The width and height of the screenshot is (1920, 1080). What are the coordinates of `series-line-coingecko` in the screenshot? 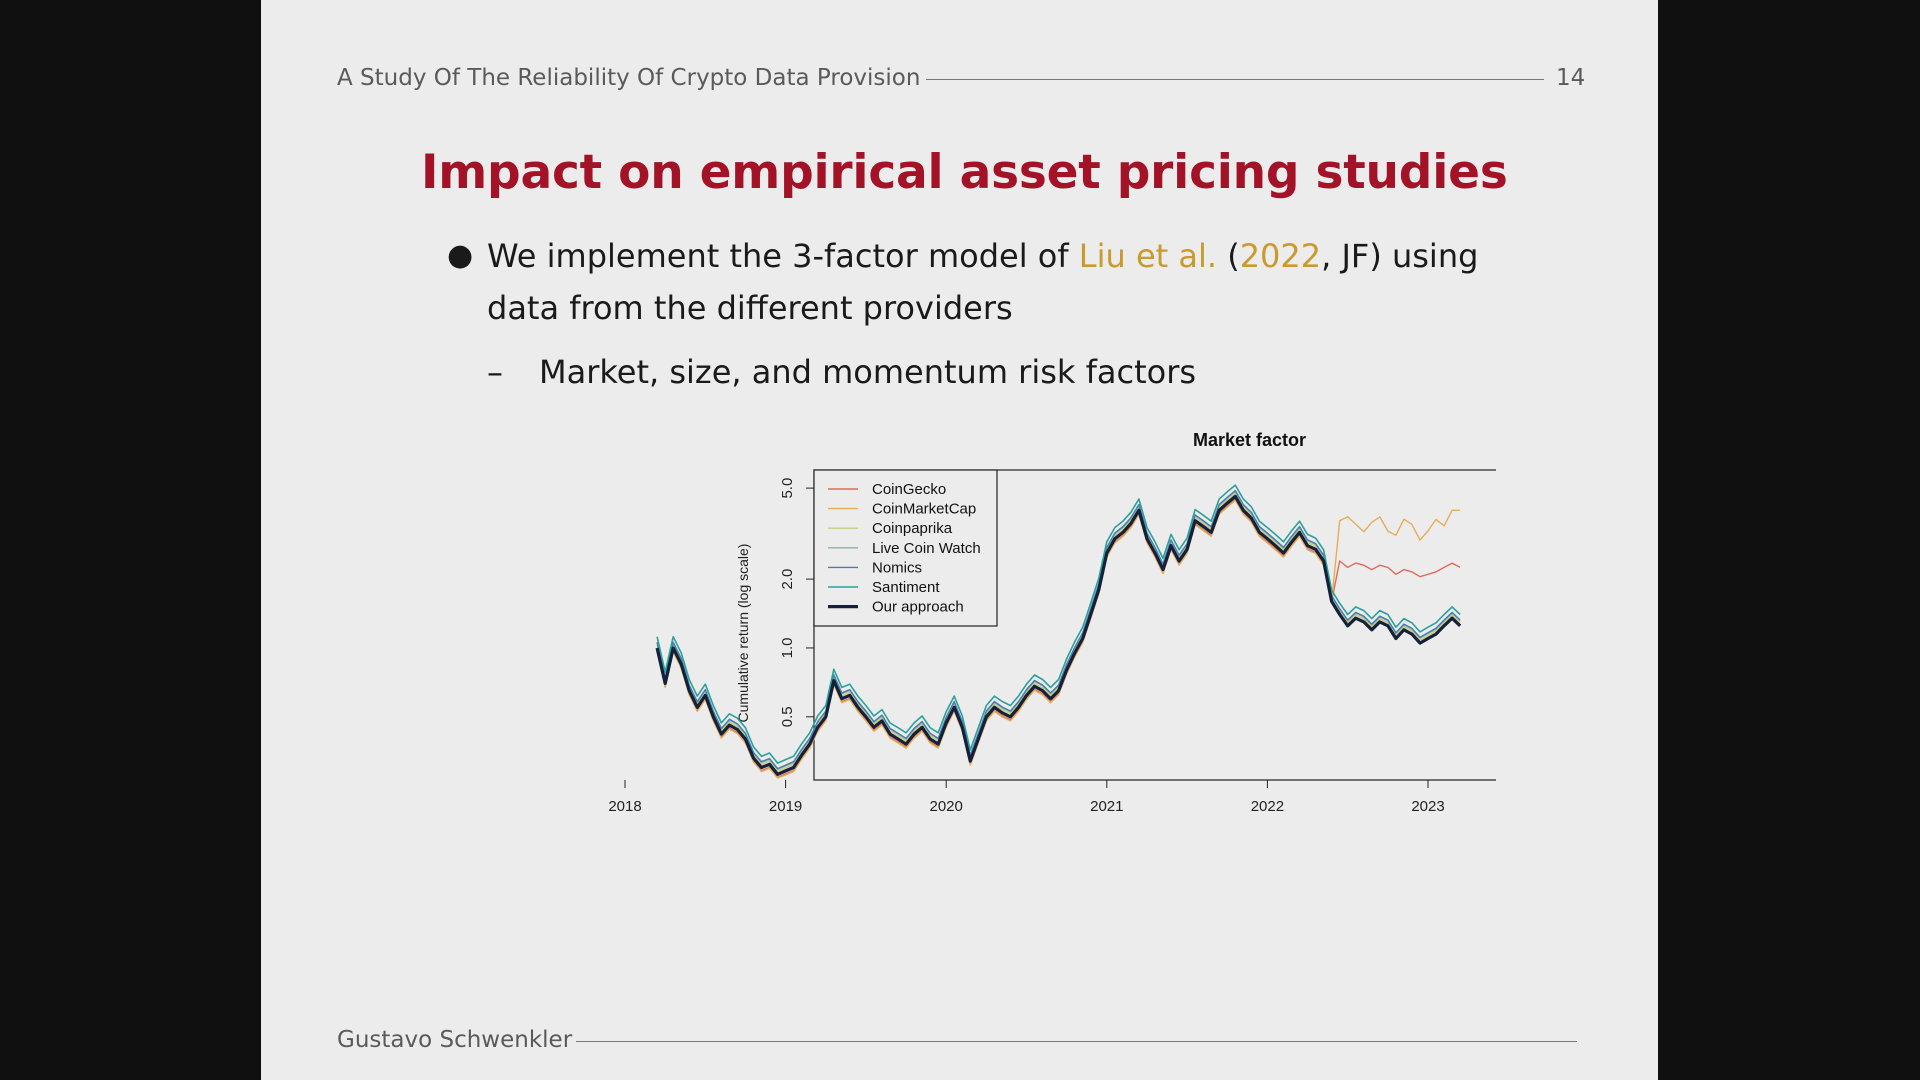 It's located at (1058, 638).